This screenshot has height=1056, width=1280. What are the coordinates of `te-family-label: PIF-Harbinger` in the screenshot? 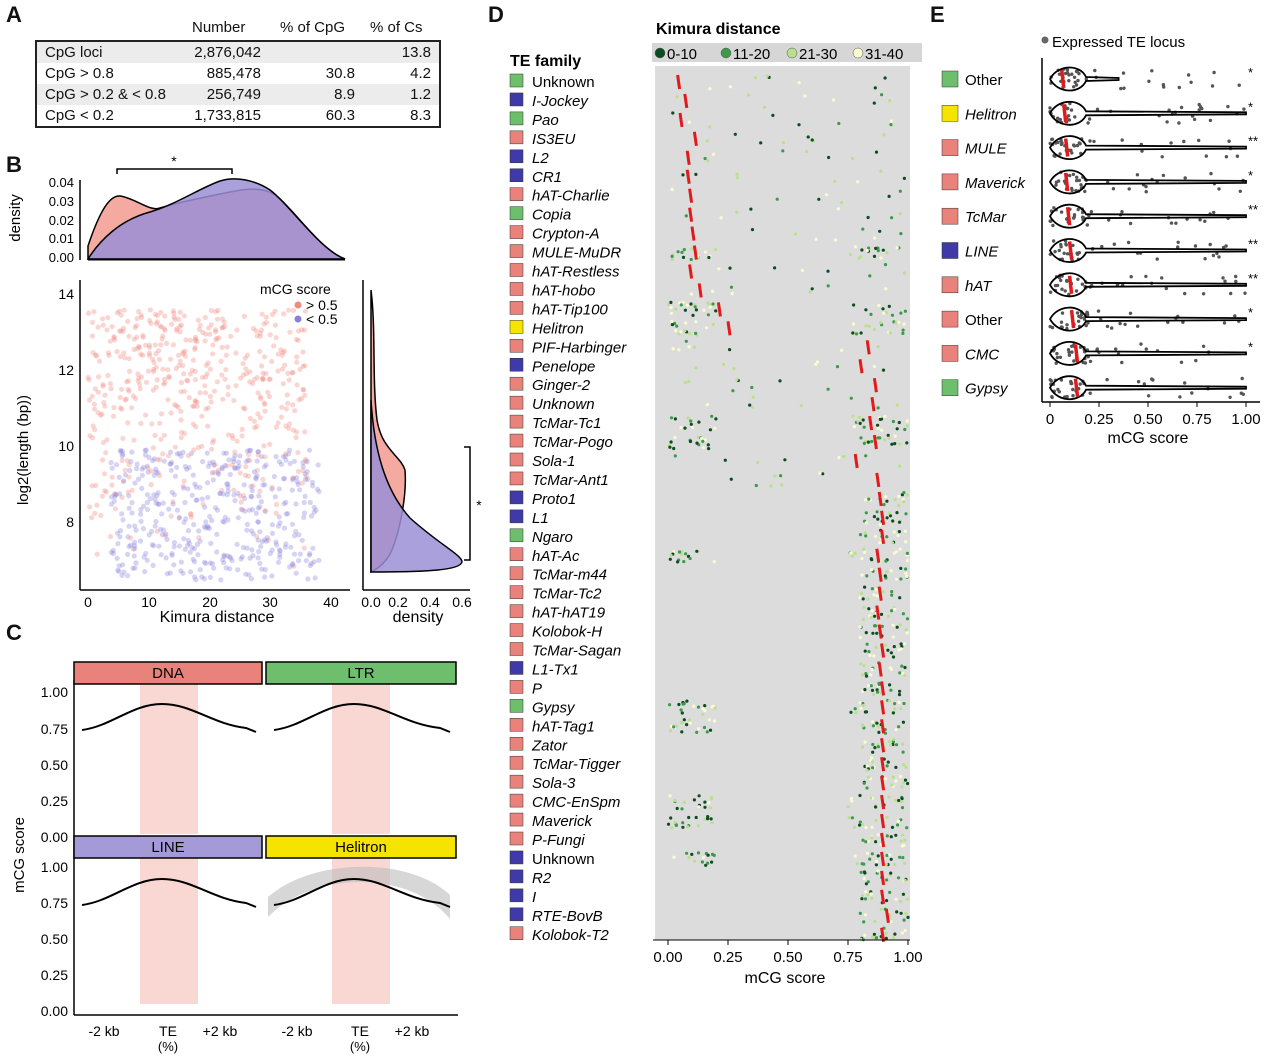 It's located at (579, 347).